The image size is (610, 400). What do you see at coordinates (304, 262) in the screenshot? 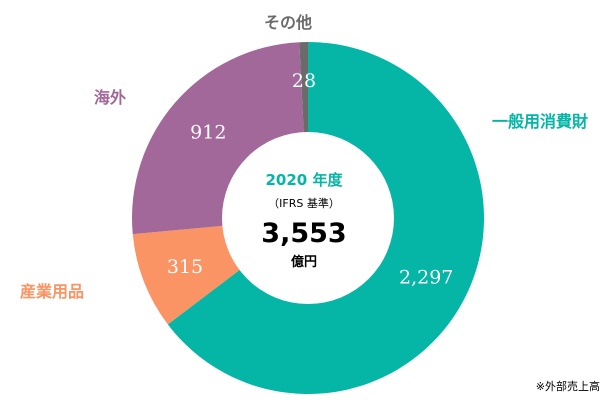
I see `center-unit-label: 億円` at bounding box center [304, 262].